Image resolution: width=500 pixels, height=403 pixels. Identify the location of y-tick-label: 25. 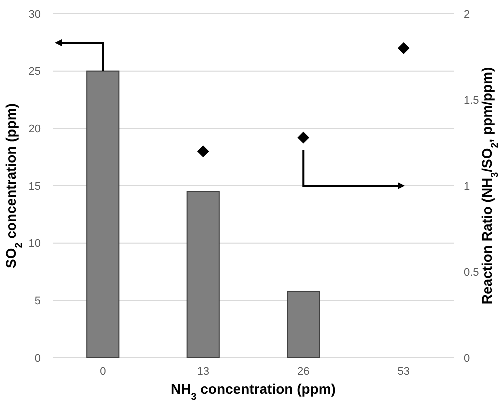
(34, 72).